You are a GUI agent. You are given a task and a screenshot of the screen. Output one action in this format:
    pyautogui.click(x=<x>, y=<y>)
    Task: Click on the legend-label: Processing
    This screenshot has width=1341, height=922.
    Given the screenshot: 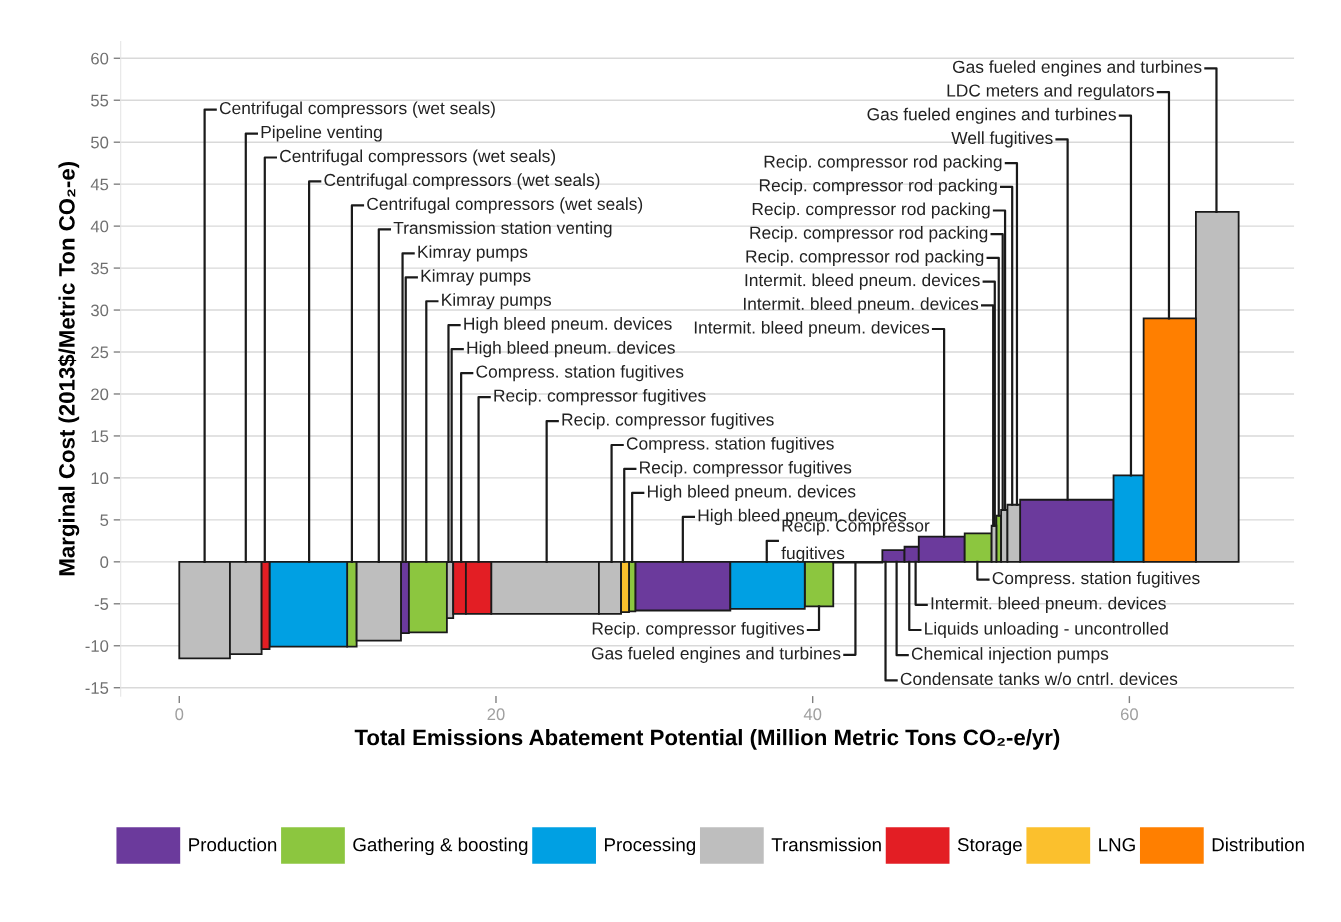 What is the action you would take?
    pyautogui.click(x=650, y=846)
    